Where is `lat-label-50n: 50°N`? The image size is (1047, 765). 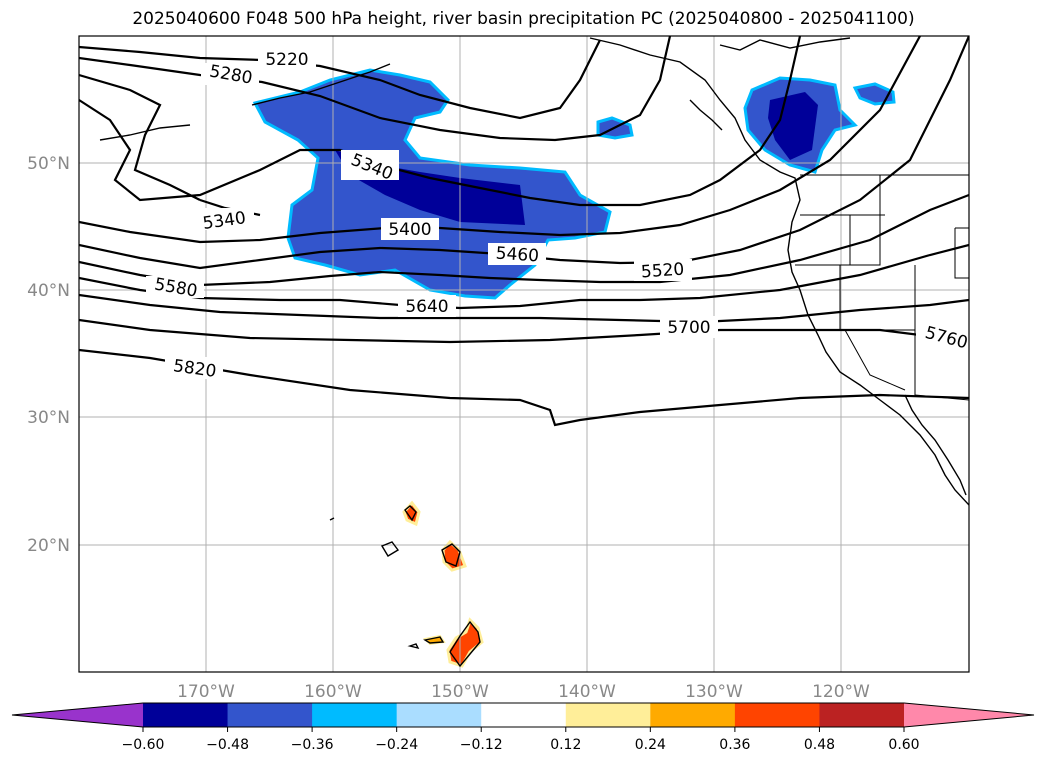 lat-label-50n: 50°N is located at coordinates (48, 164).